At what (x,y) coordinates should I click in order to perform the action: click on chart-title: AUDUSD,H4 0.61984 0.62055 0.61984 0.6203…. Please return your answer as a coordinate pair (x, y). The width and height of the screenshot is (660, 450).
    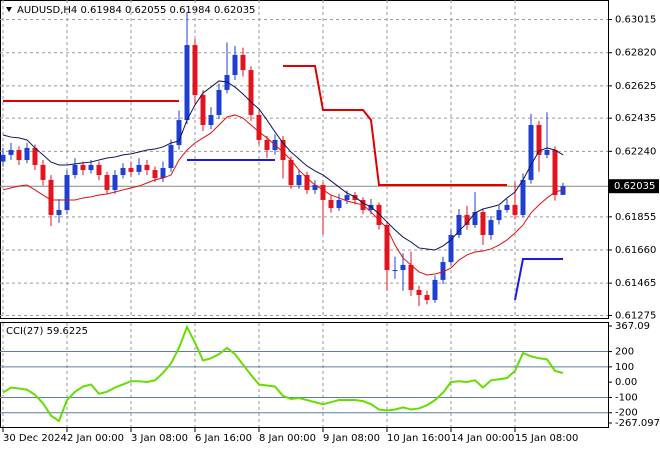
    Looking at the image, I should click on (136, 10).